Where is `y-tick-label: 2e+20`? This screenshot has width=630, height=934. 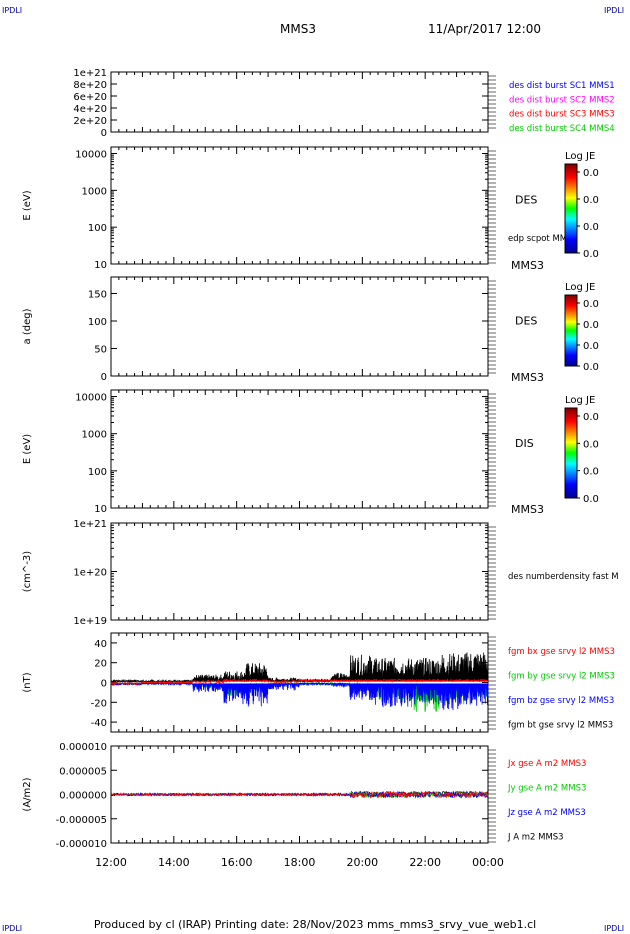 y-tick-label: 2e+20 is located at coordinates (90, 121).